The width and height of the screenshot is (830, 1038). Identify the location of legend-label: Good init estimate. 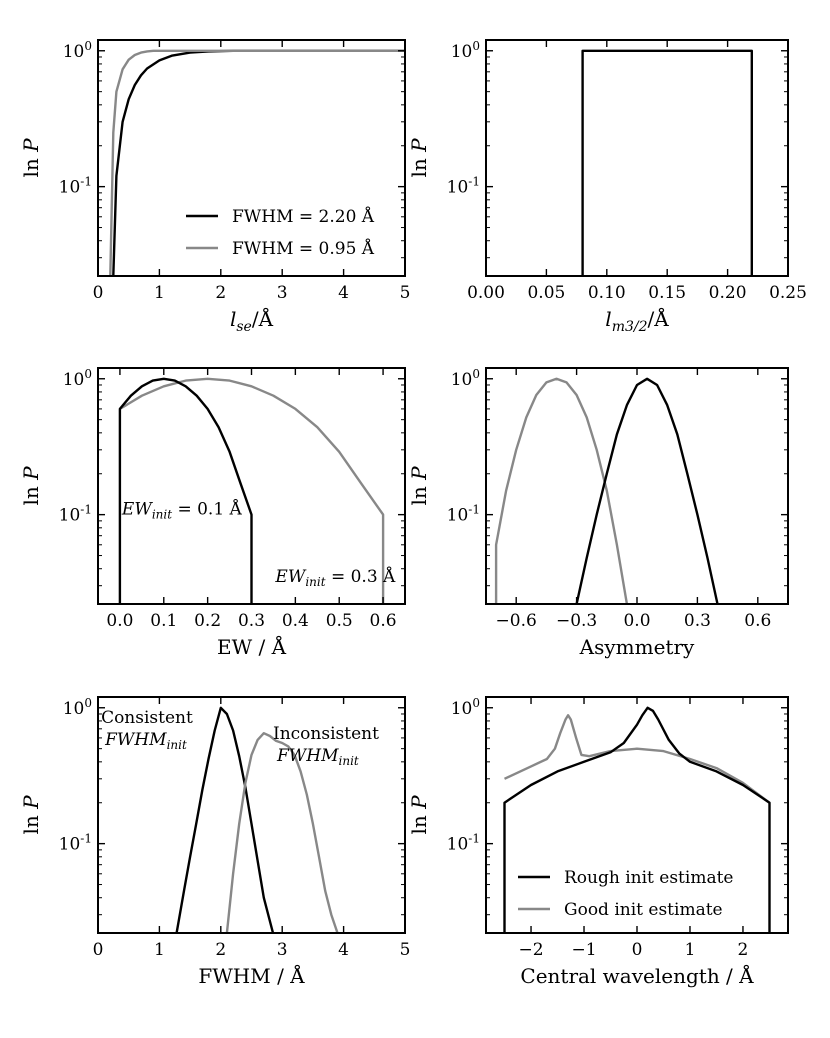
(643, 910).